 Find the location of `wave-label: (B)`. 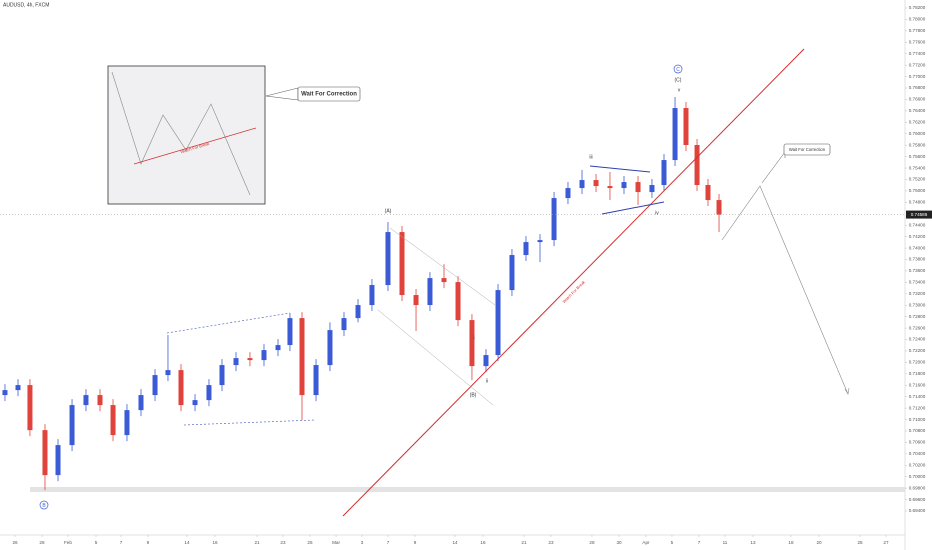

wave-label: (B) is located at coordinates (473, 395).